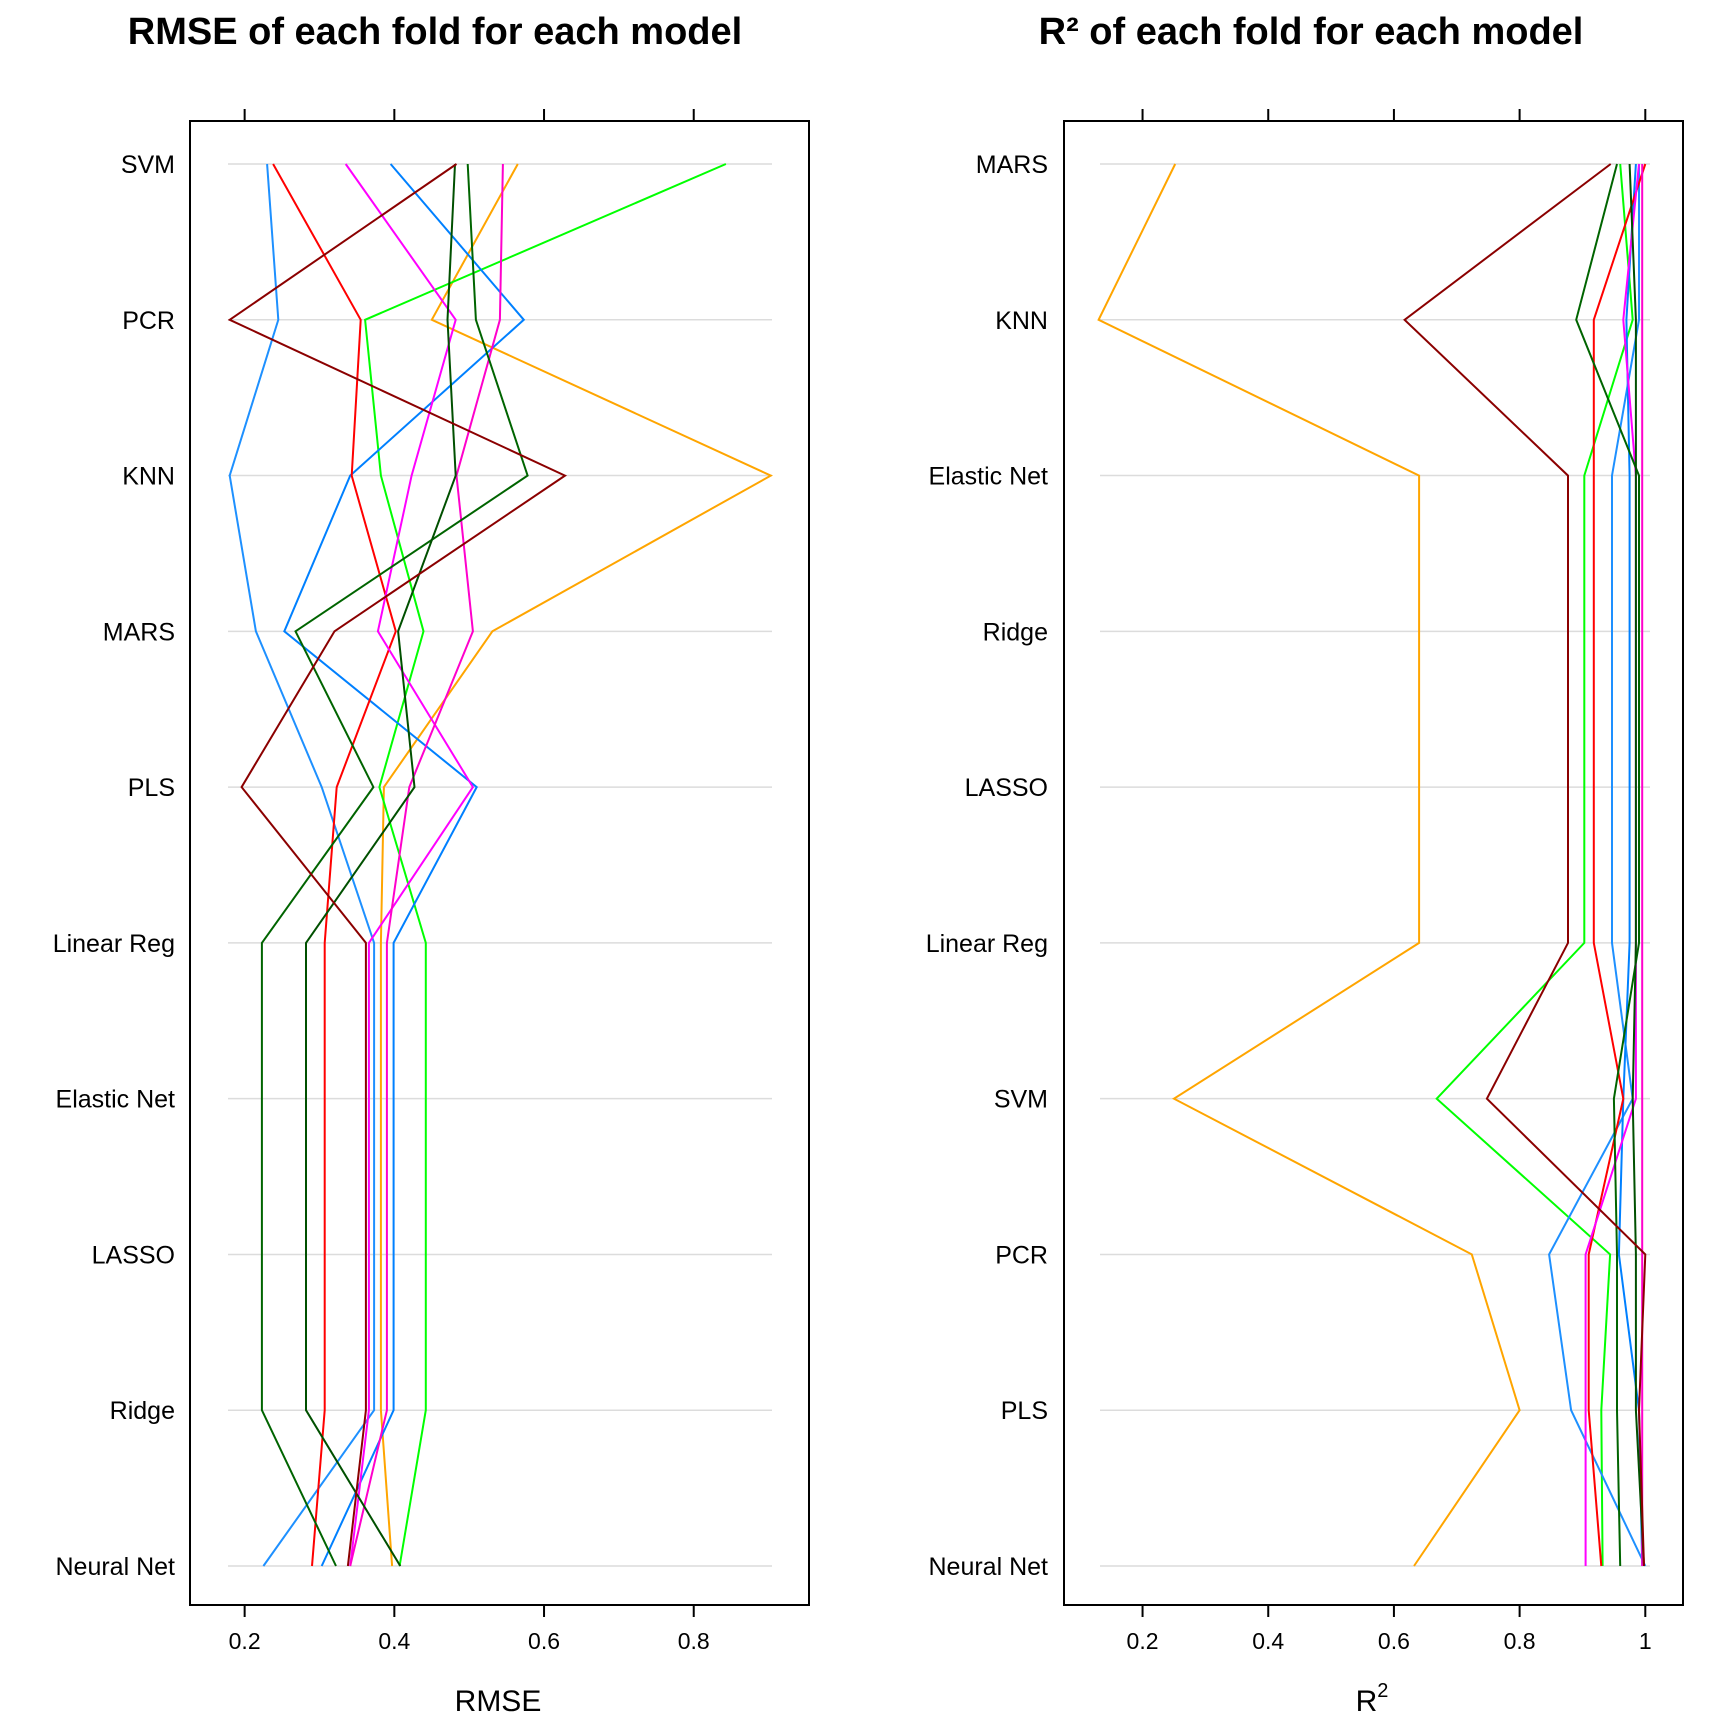  Describe the element at coordinates (1012, 165) in the screenshot. I see `r2-category-label: MARS` at that location.